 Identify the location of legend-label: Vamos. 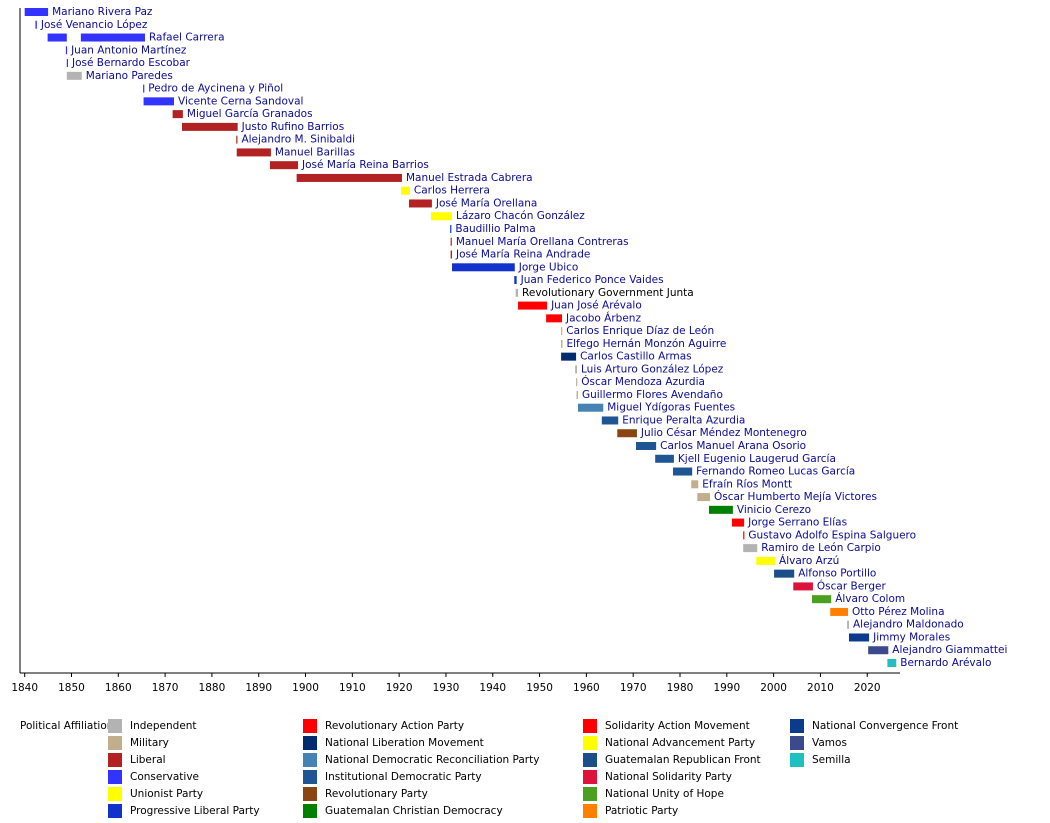
(829, 743).